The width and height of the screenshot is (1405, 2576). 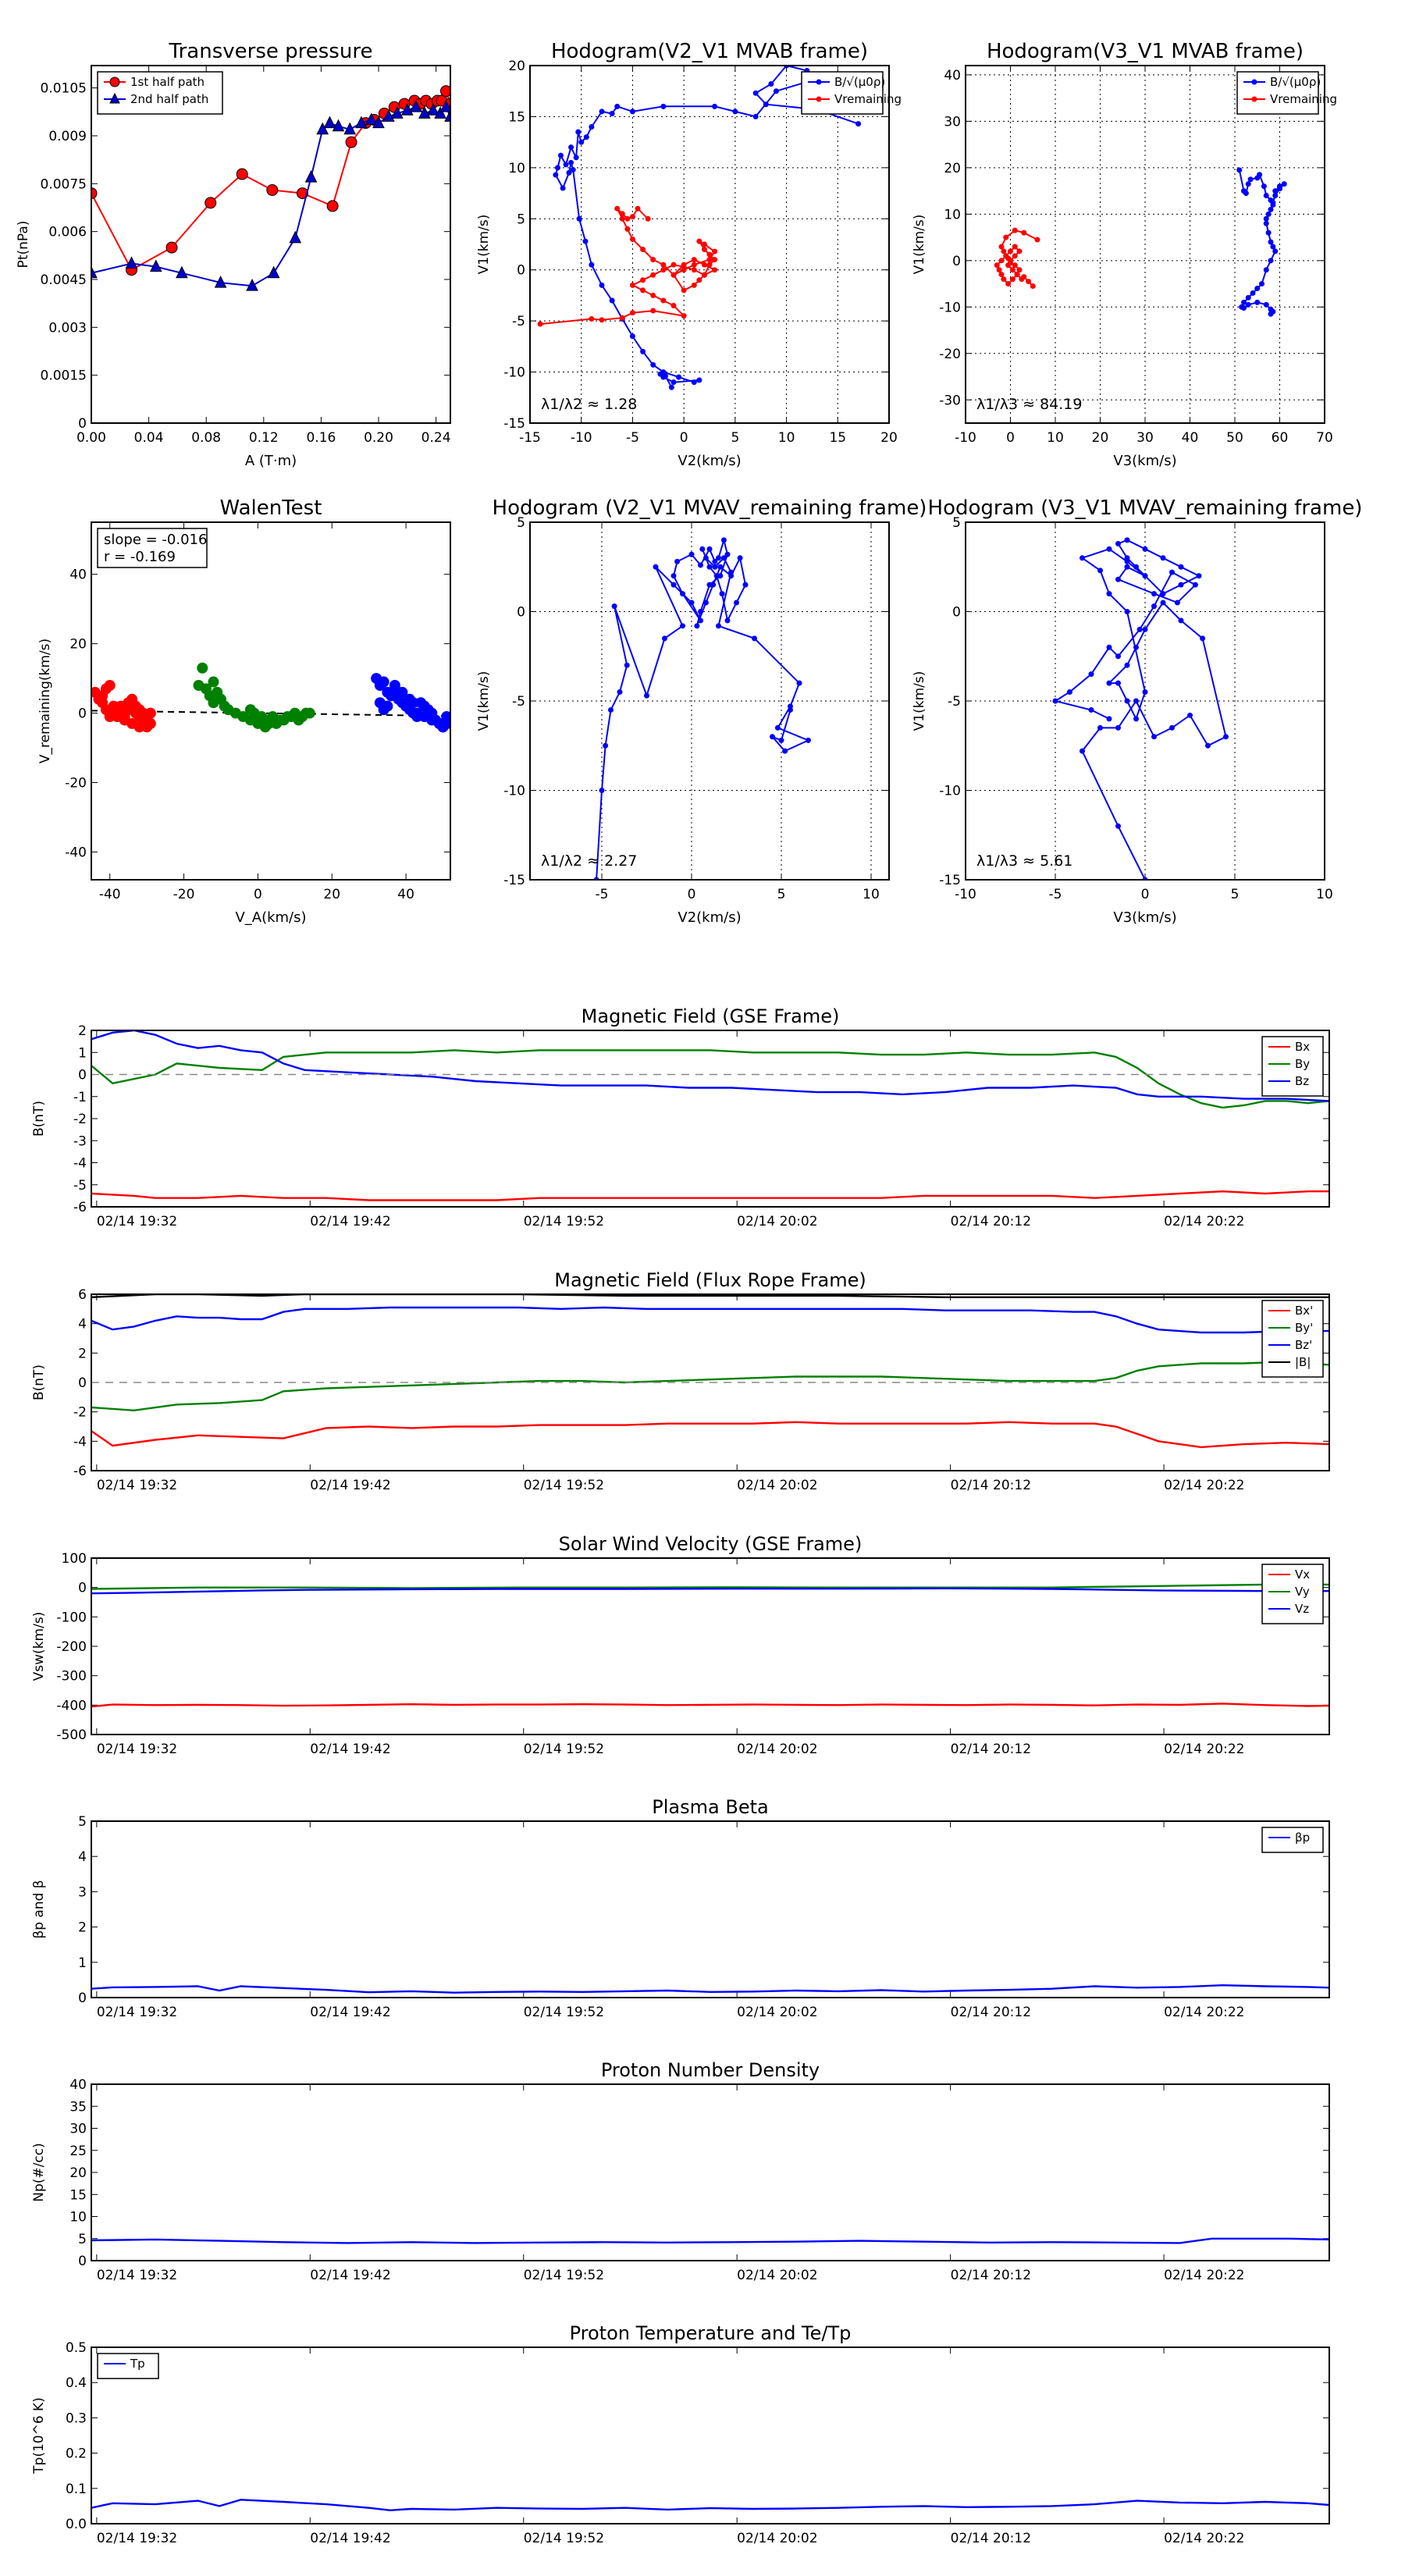 What do you see at coordinates (45, 701) in the screenshot?
I see `y-axis-label: V_remaining(km/s)` at bounding box center [45, 701].